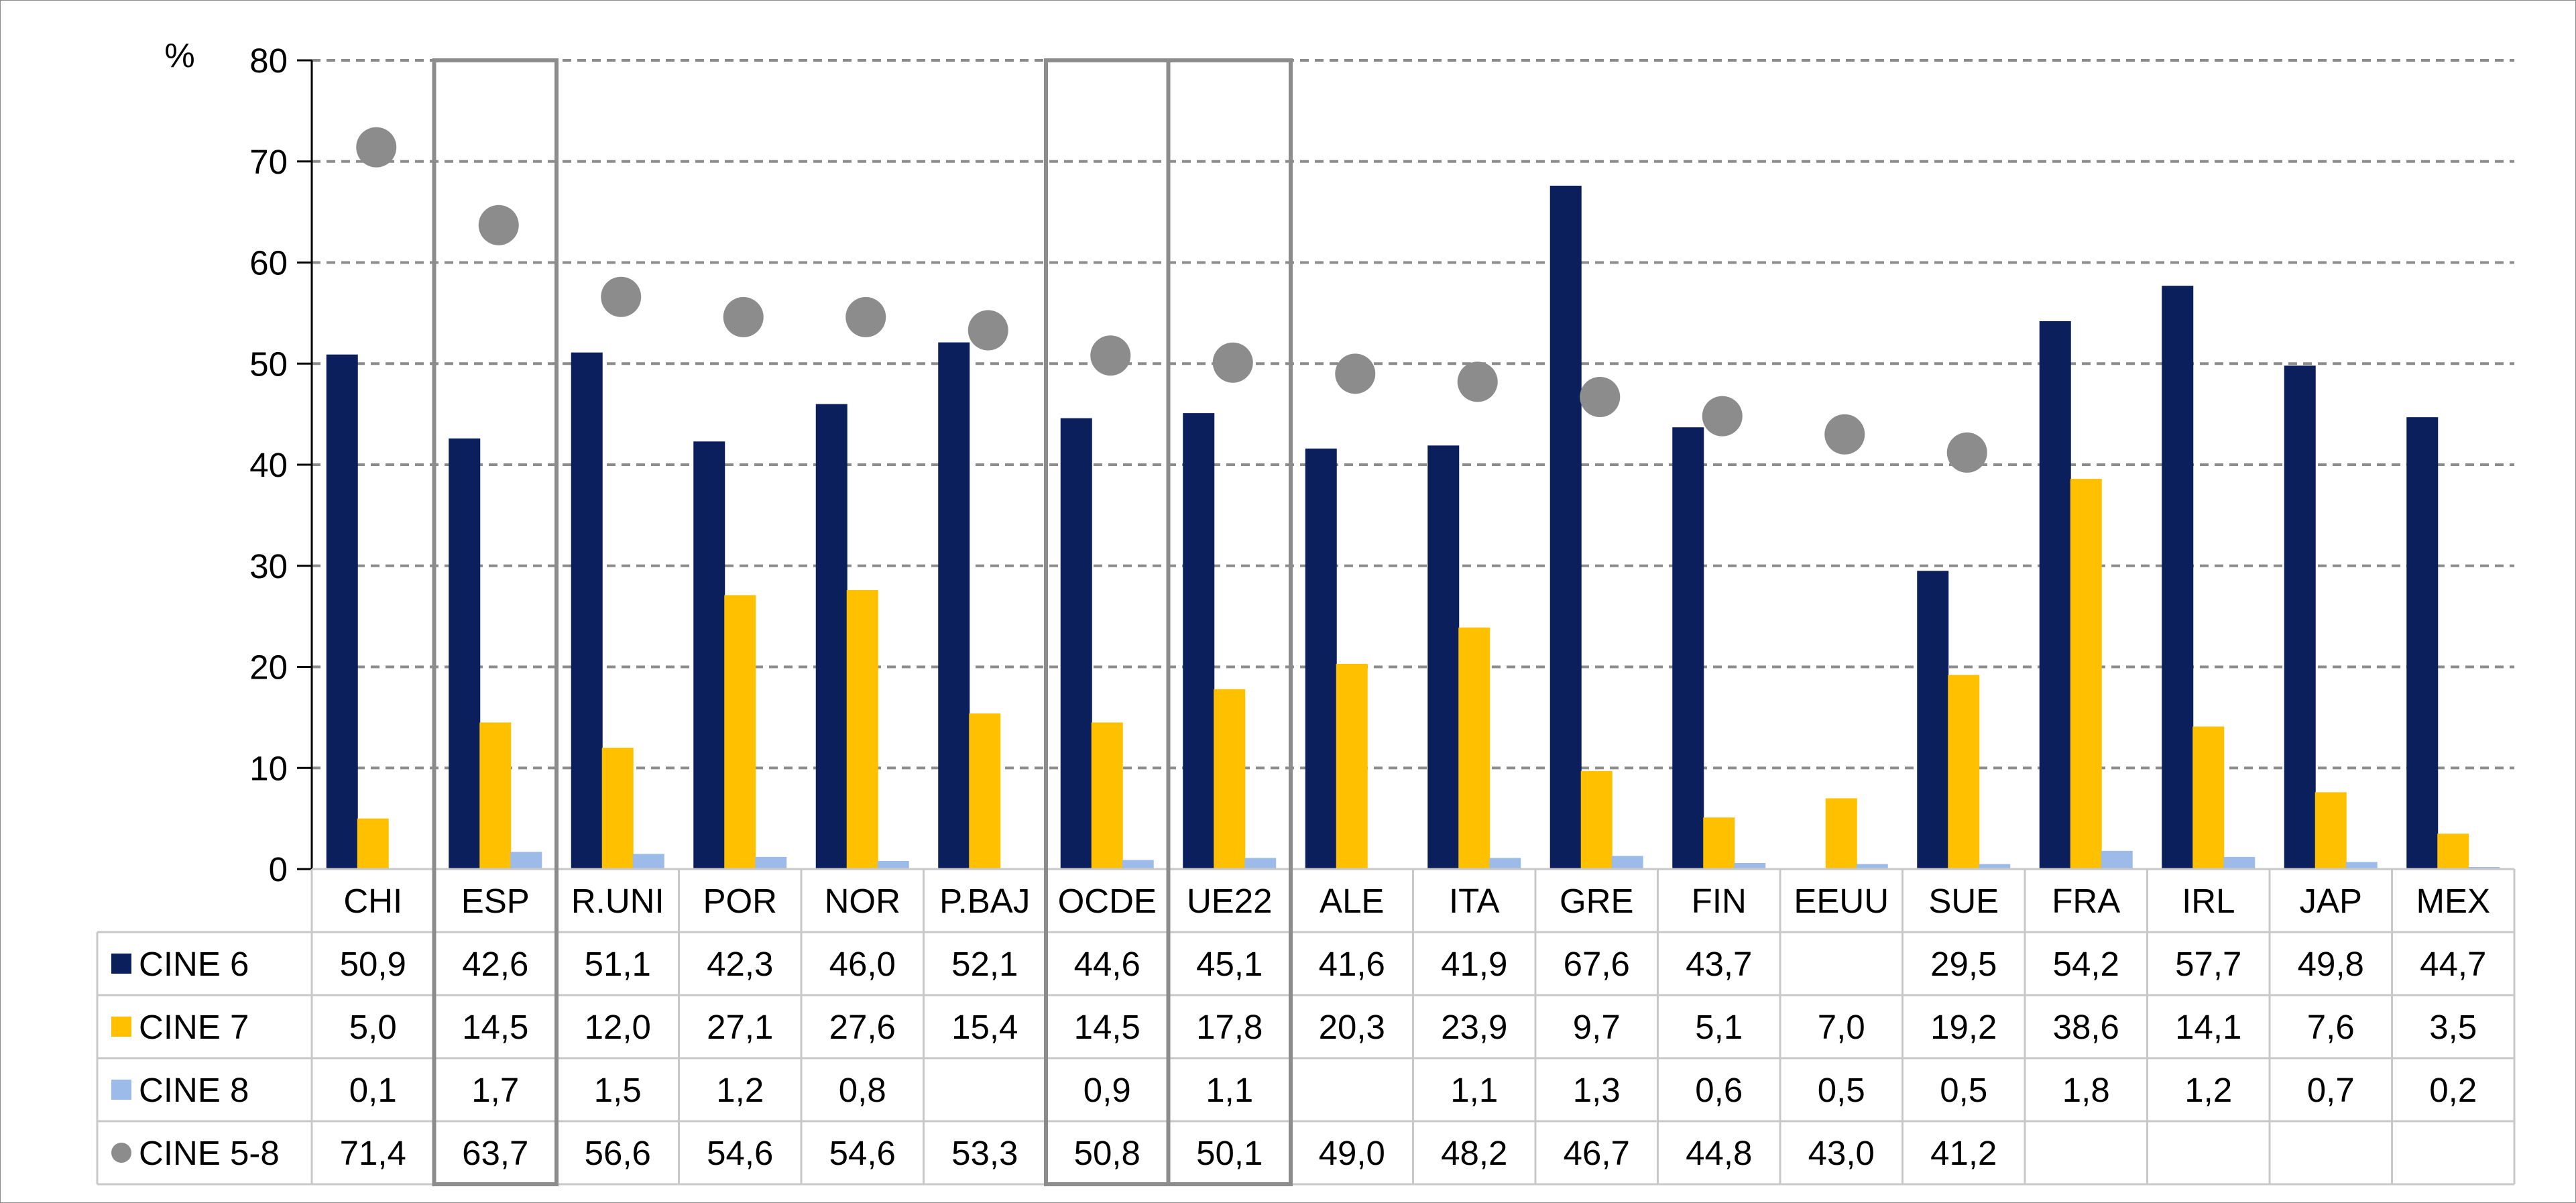 The height and width of the screenshot is (1203, 2576). Describe the element at coordinates (618, 1153) in the screenshot. I see `data-value-label: 56,6` at that location.